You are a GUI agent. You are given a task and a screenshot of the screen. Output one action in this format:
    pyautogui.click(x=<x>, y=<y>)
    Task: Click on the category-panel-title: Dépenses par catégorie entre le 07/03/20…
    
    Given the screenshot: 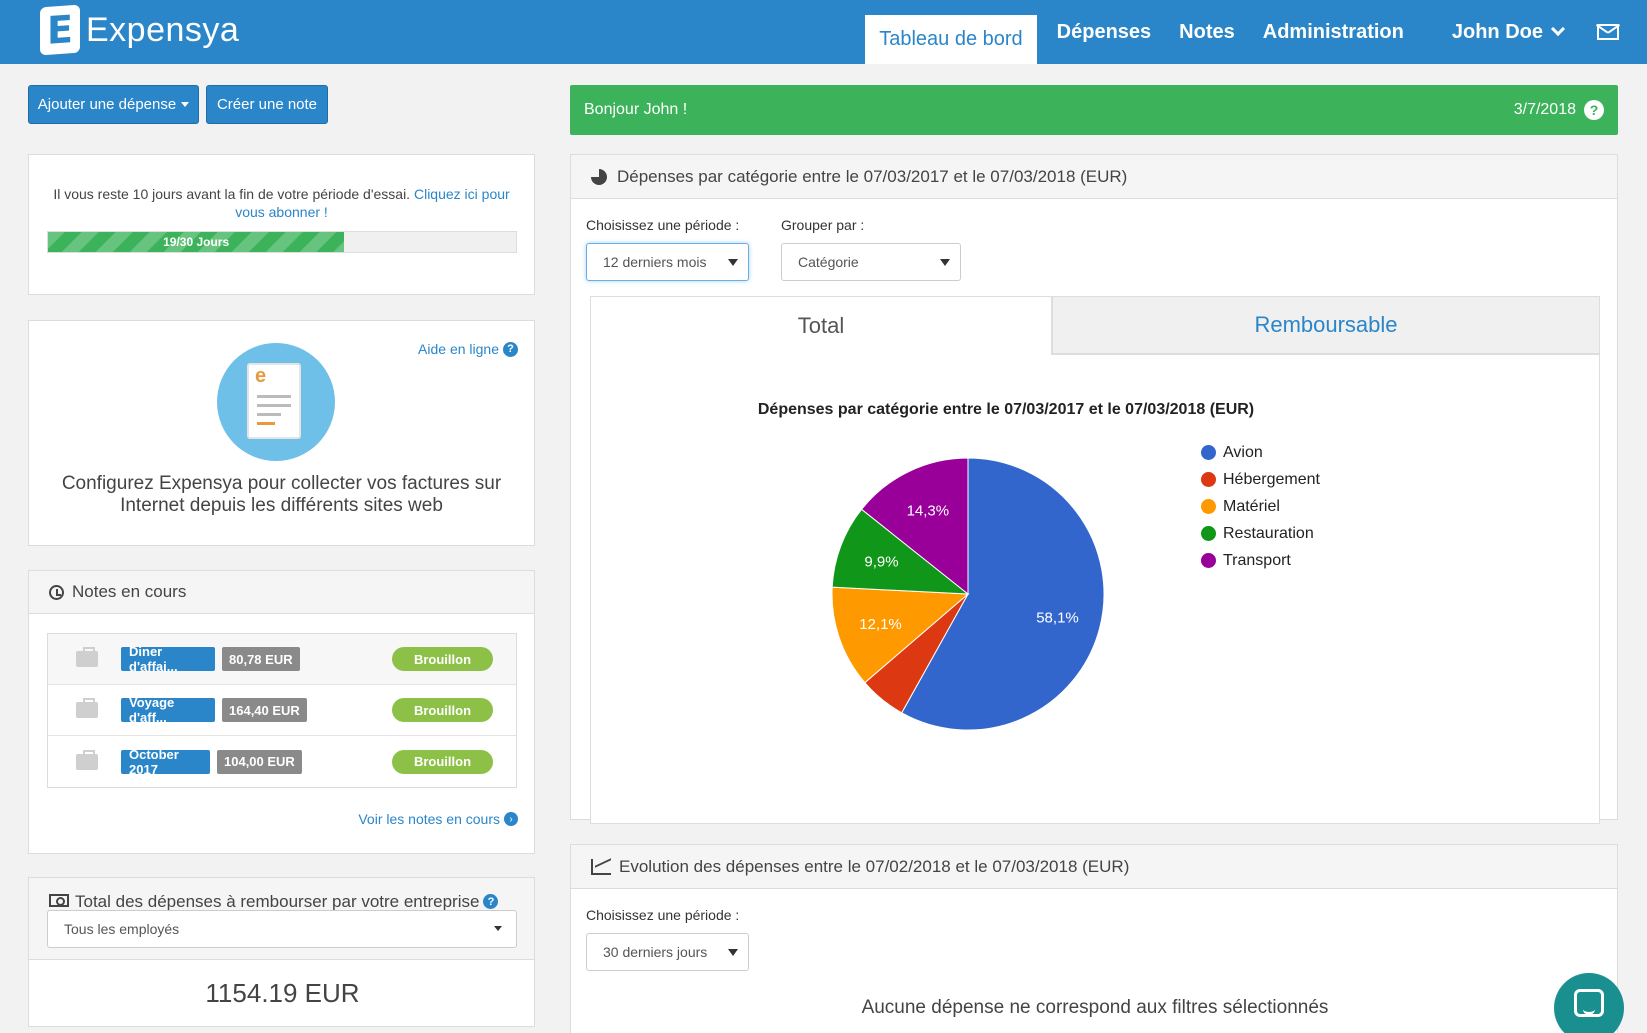 What is the action you would take?
    pyautogui.click(x=872, y=176)
    